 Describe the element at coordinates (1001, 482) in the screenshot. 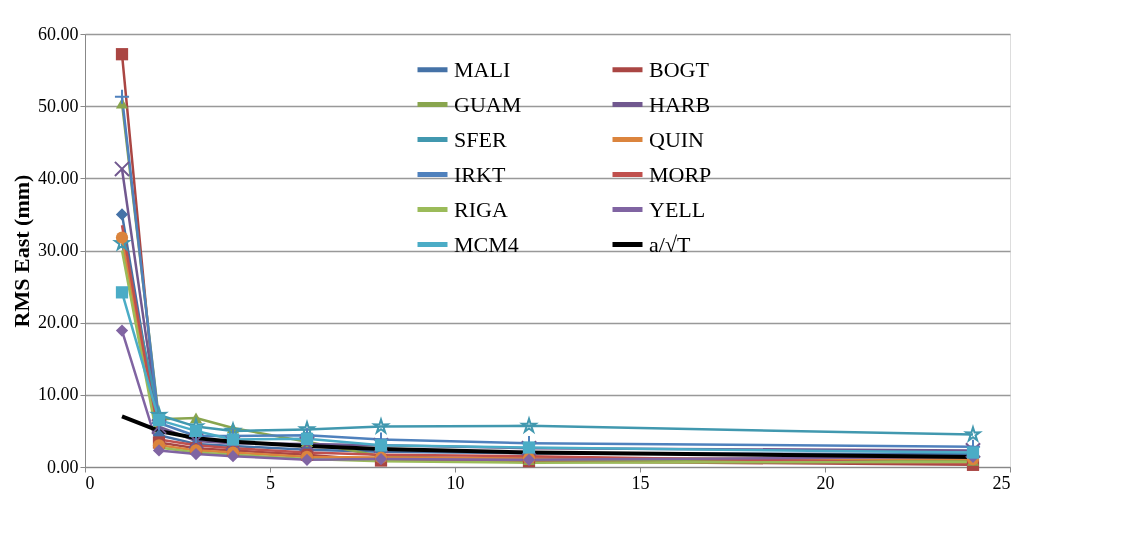

I see `x-tick-label: 25` at that location.